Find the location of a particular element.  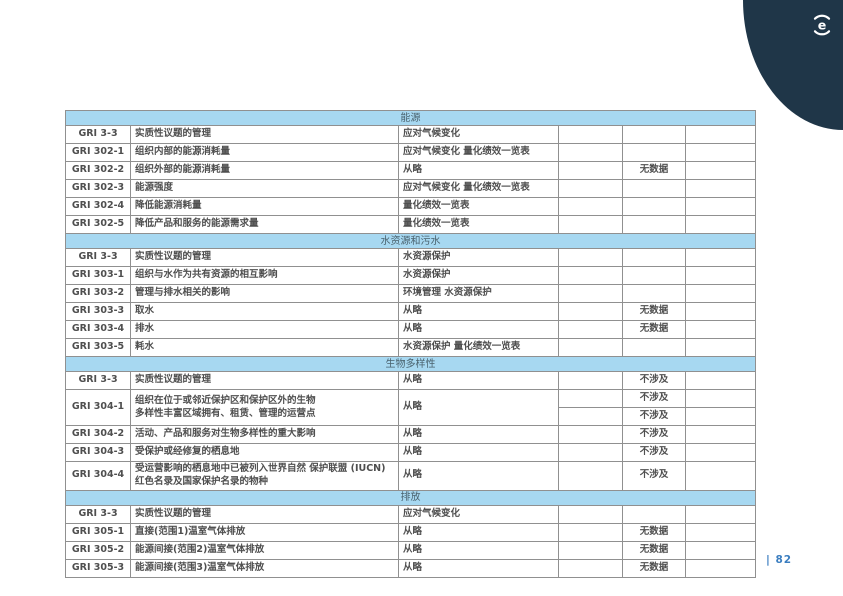

section-row: 能源 is located at coordinates (410, 118).